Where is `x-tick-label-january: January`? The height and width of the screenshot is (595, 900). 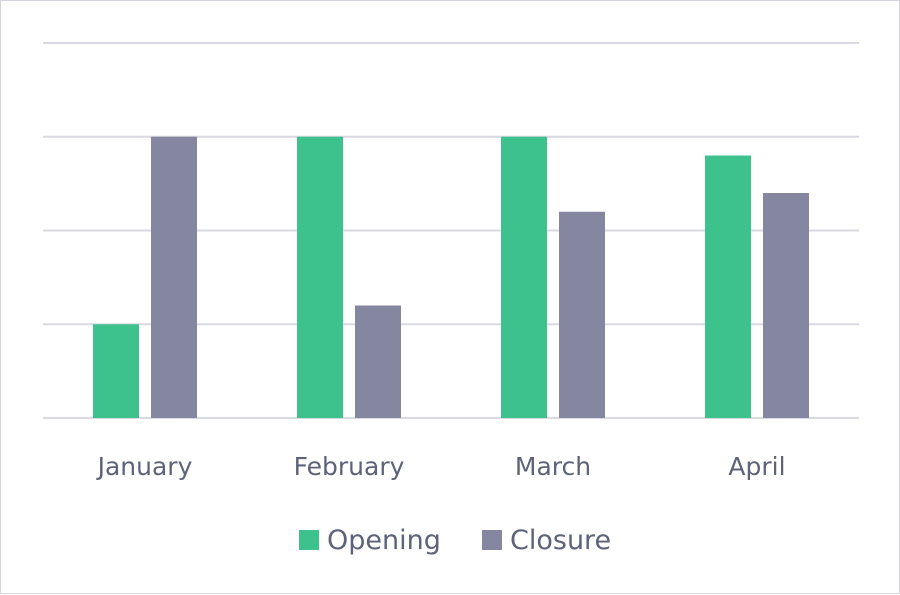 x-tick-label-january: January is located at coordinates (144, 466).